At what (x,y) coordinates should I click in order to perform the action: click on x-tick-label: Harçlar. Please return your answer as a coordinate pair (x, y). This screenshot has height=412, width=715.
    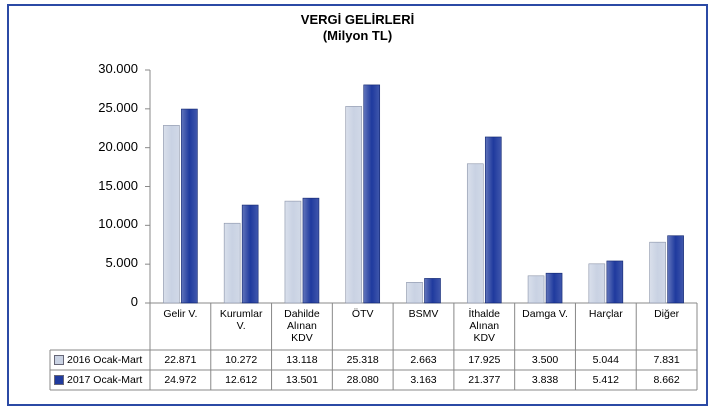
    Looking at the image, I should click on (605, 314).